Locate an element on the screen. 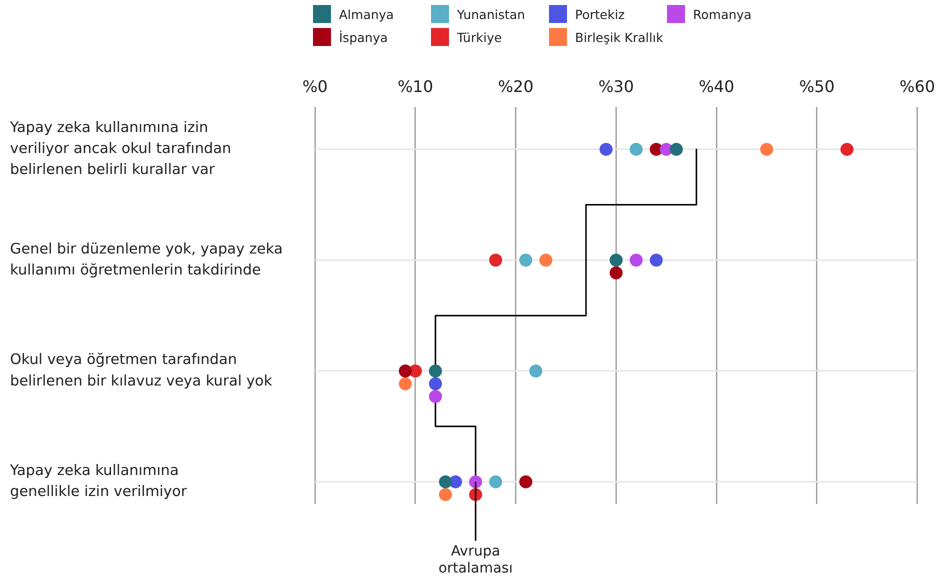 This screenshot has height=586, width=945. legend-label: Birleşik Krallık is located at coordinates (619, 37).